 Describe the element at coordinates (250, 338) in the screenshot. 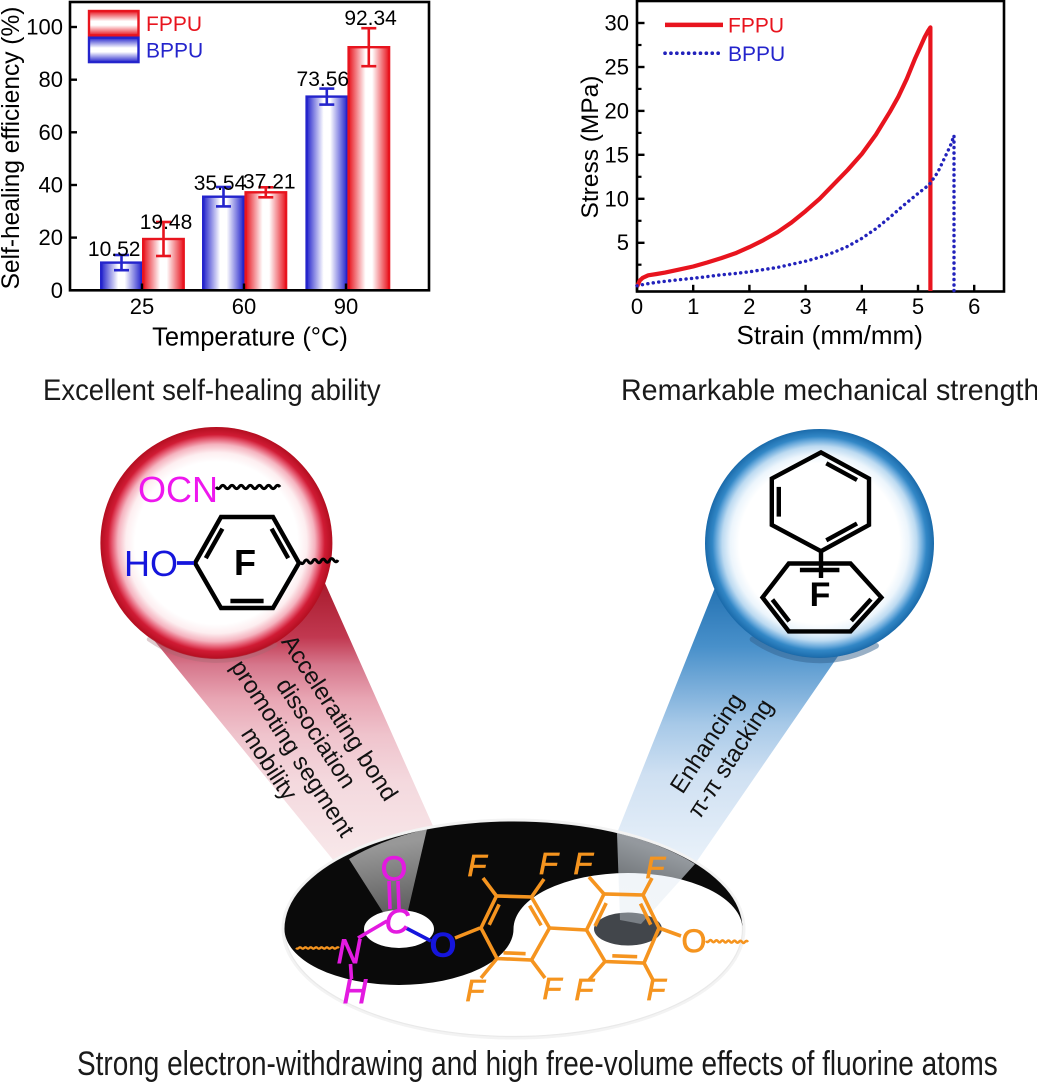

I see `svg-text: Temperature (°C)` at that location.